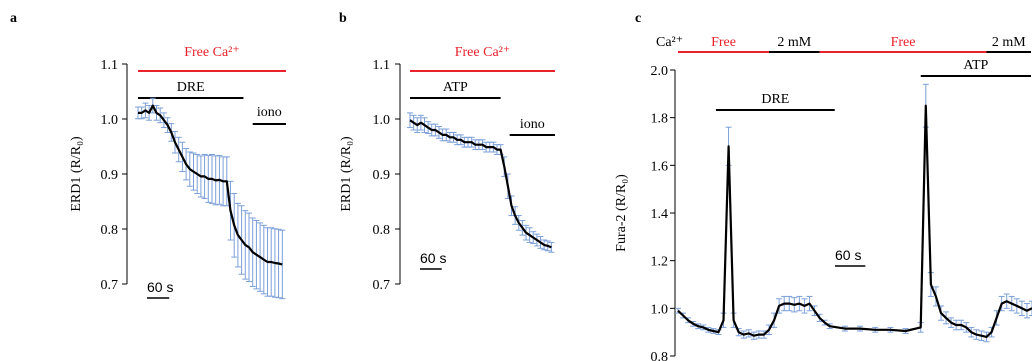  Describe the element at coordinates (660, 71) in the screenshot. I see `y-tick-label: 2.0` at that location.